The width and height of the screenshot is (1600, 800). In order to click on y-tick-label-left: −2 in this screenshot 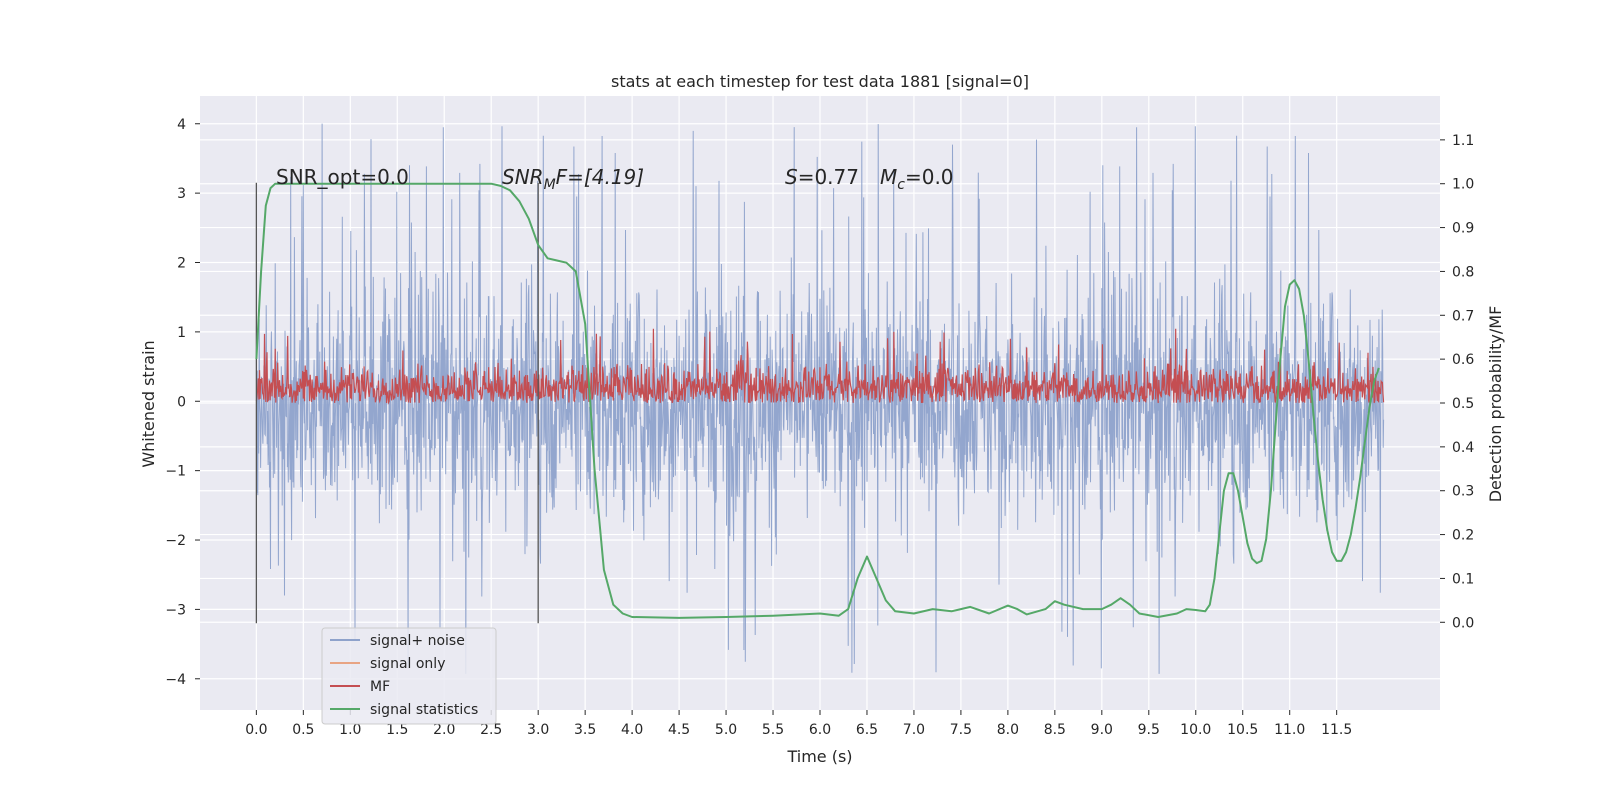, I will do `click(175, 541)`.